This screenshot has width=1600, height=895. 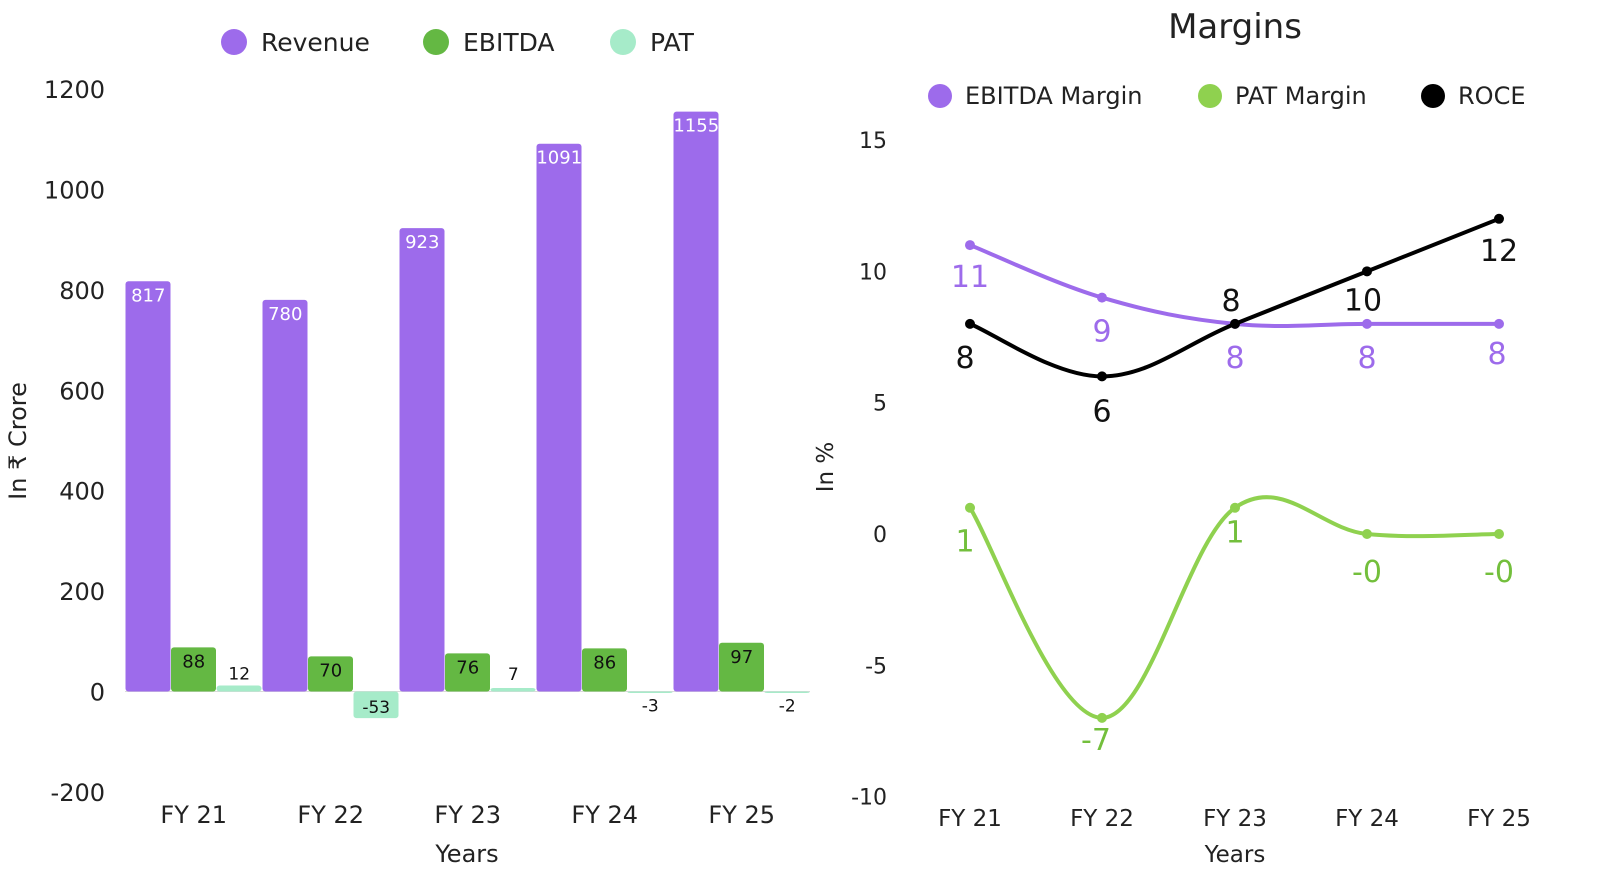 I want to click on legend-label-ebitda-margin: EBITDA Margin, so click(x=1053, y=96).